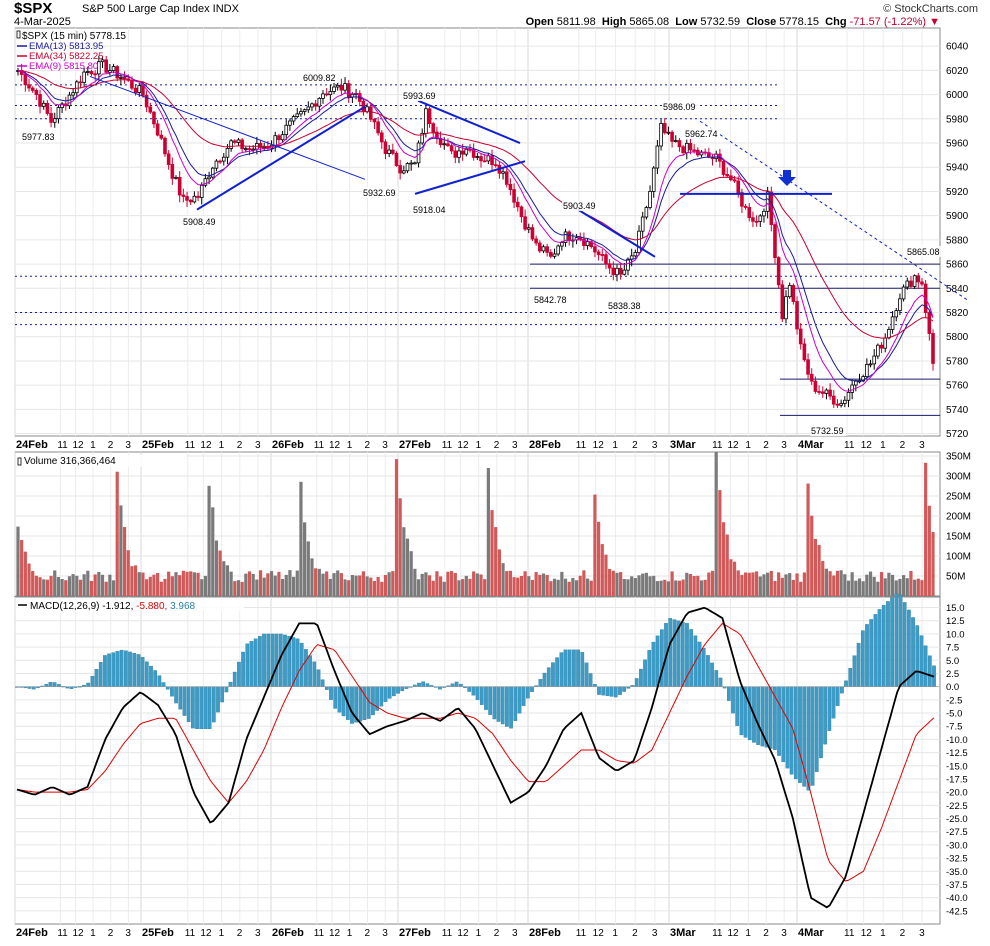 Image resolution: width=990 pixels, height=946 pixels. What do you see at coordinates (955, 621) in the screenshot?
I see `macd-tick-label: 12.5` at bounding box center [955, 621].